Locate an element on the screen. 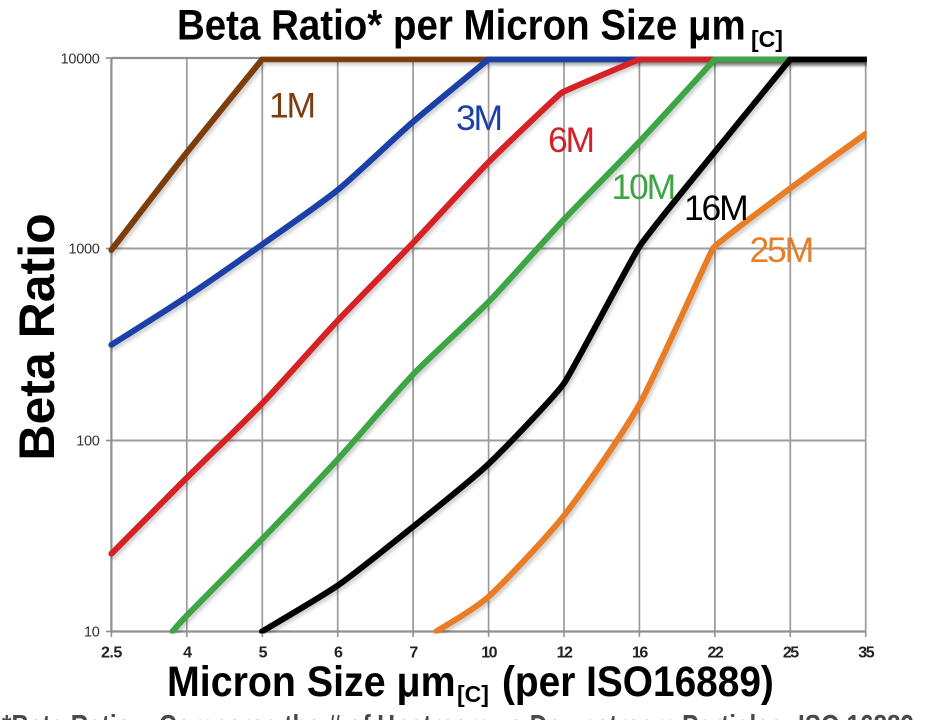  svg-text: Beta Ratio* per Micron Size μm is located at coordinates (461, 25).